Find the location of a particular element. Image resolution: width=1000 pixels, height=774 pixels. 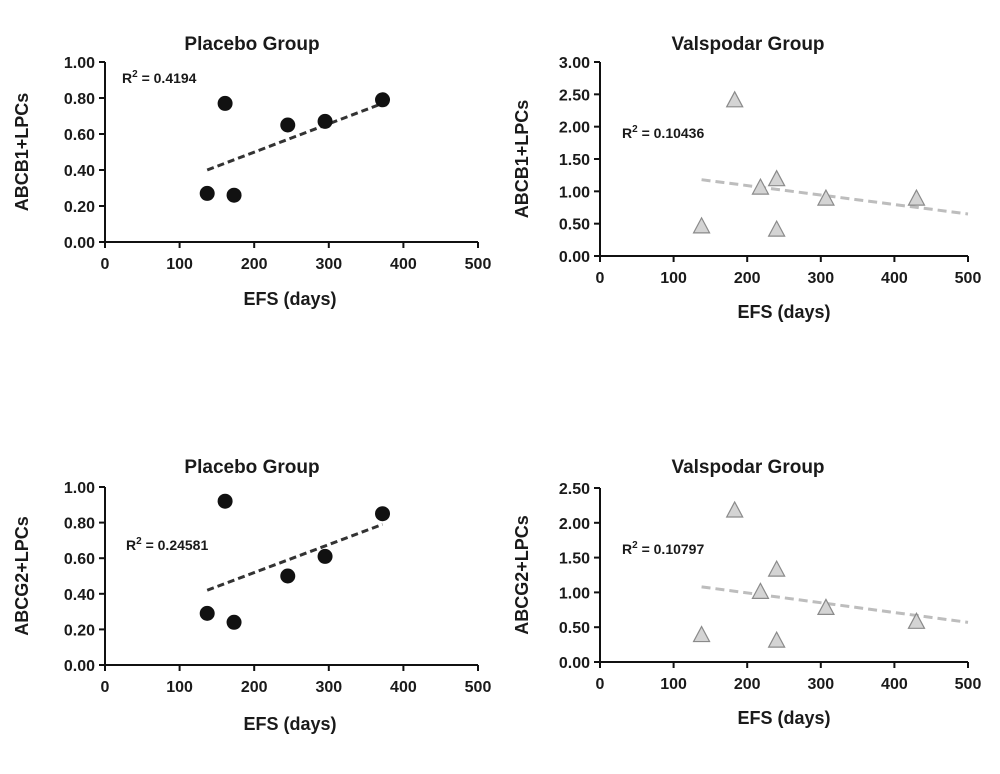

r-squared-annotation: R2 = 0.4194 is located at coordinates (159, 77).